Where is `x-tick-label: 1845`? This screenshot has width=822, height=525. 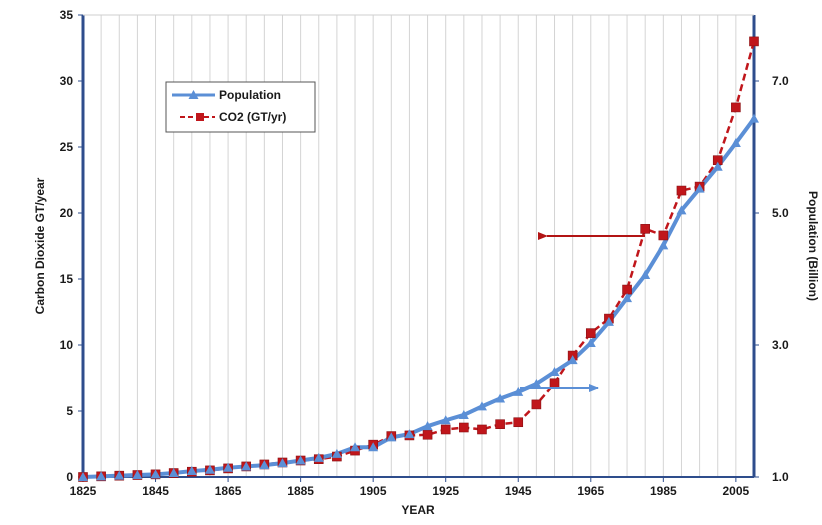
x-tick-label: 1845 is located at coordinates (155, 491).